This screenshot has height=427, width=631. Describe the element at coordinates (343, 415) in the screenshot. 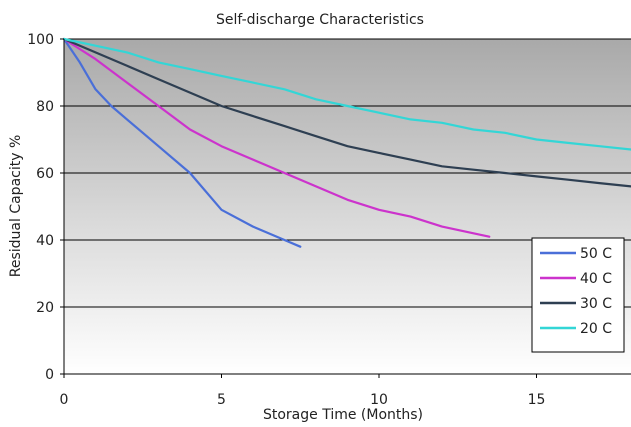

I see `x-axis-label: Storage Time (Months)` at that location.